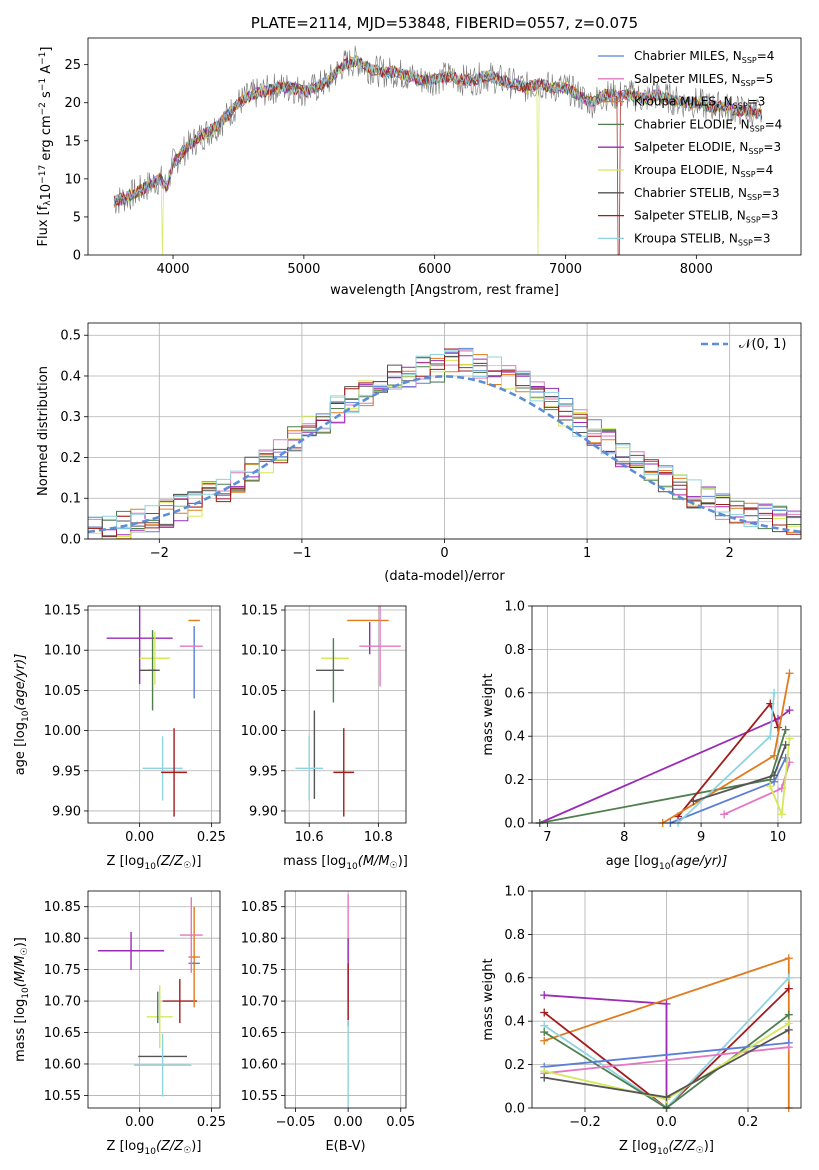 The image size is (819, 1170). What do you see at coordinates (707, 148) in the screenshot?
I see `legend-label-salpeter_elodie: Salpeter ELODIE, NSSP=3` at bounding box center [707, 148].